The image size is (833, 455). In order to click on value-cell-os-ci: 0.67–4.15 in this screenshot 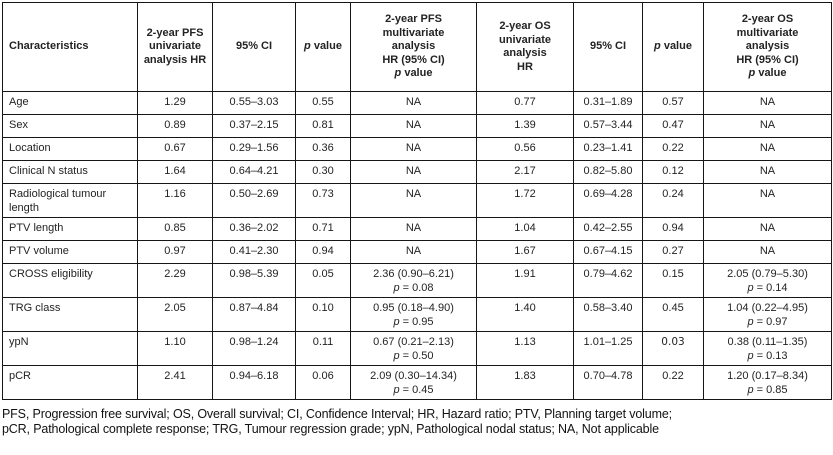, I will do `click(608, 252)`.